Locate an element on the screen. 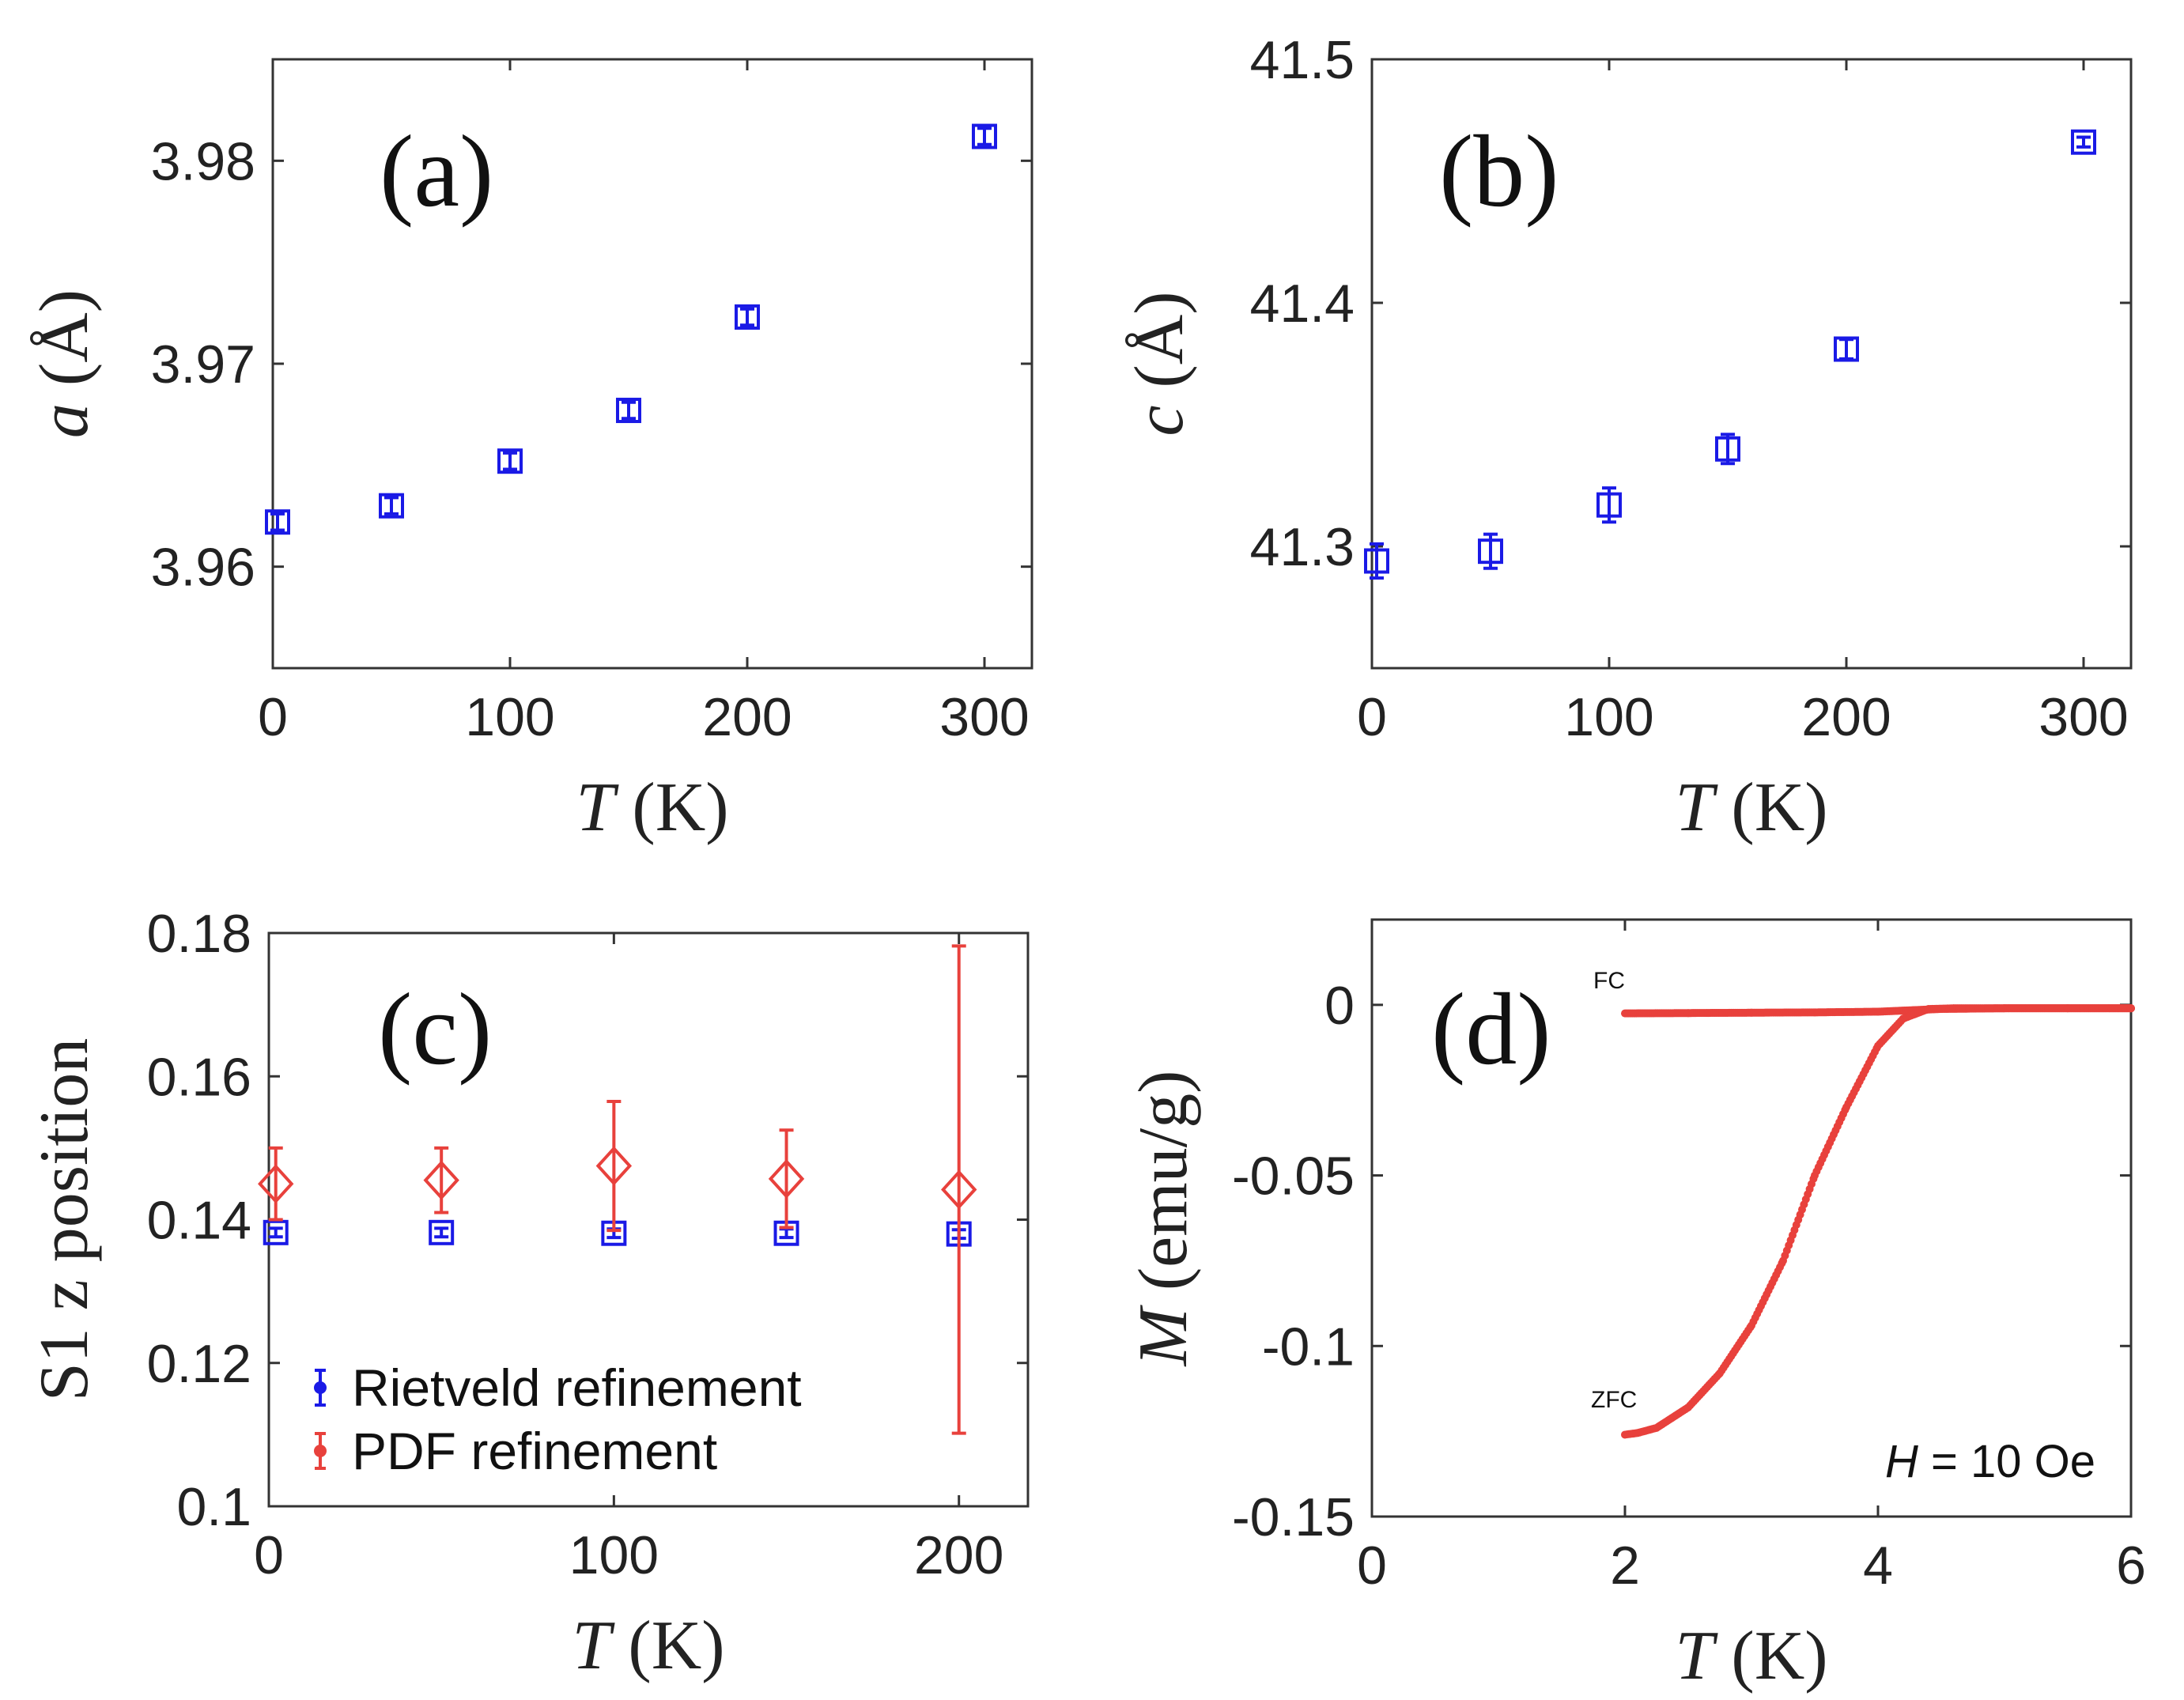 The height and width of the screenshot is (1700, 2184). y-tick-label: 3.96 is located at coordinates (203, 568).